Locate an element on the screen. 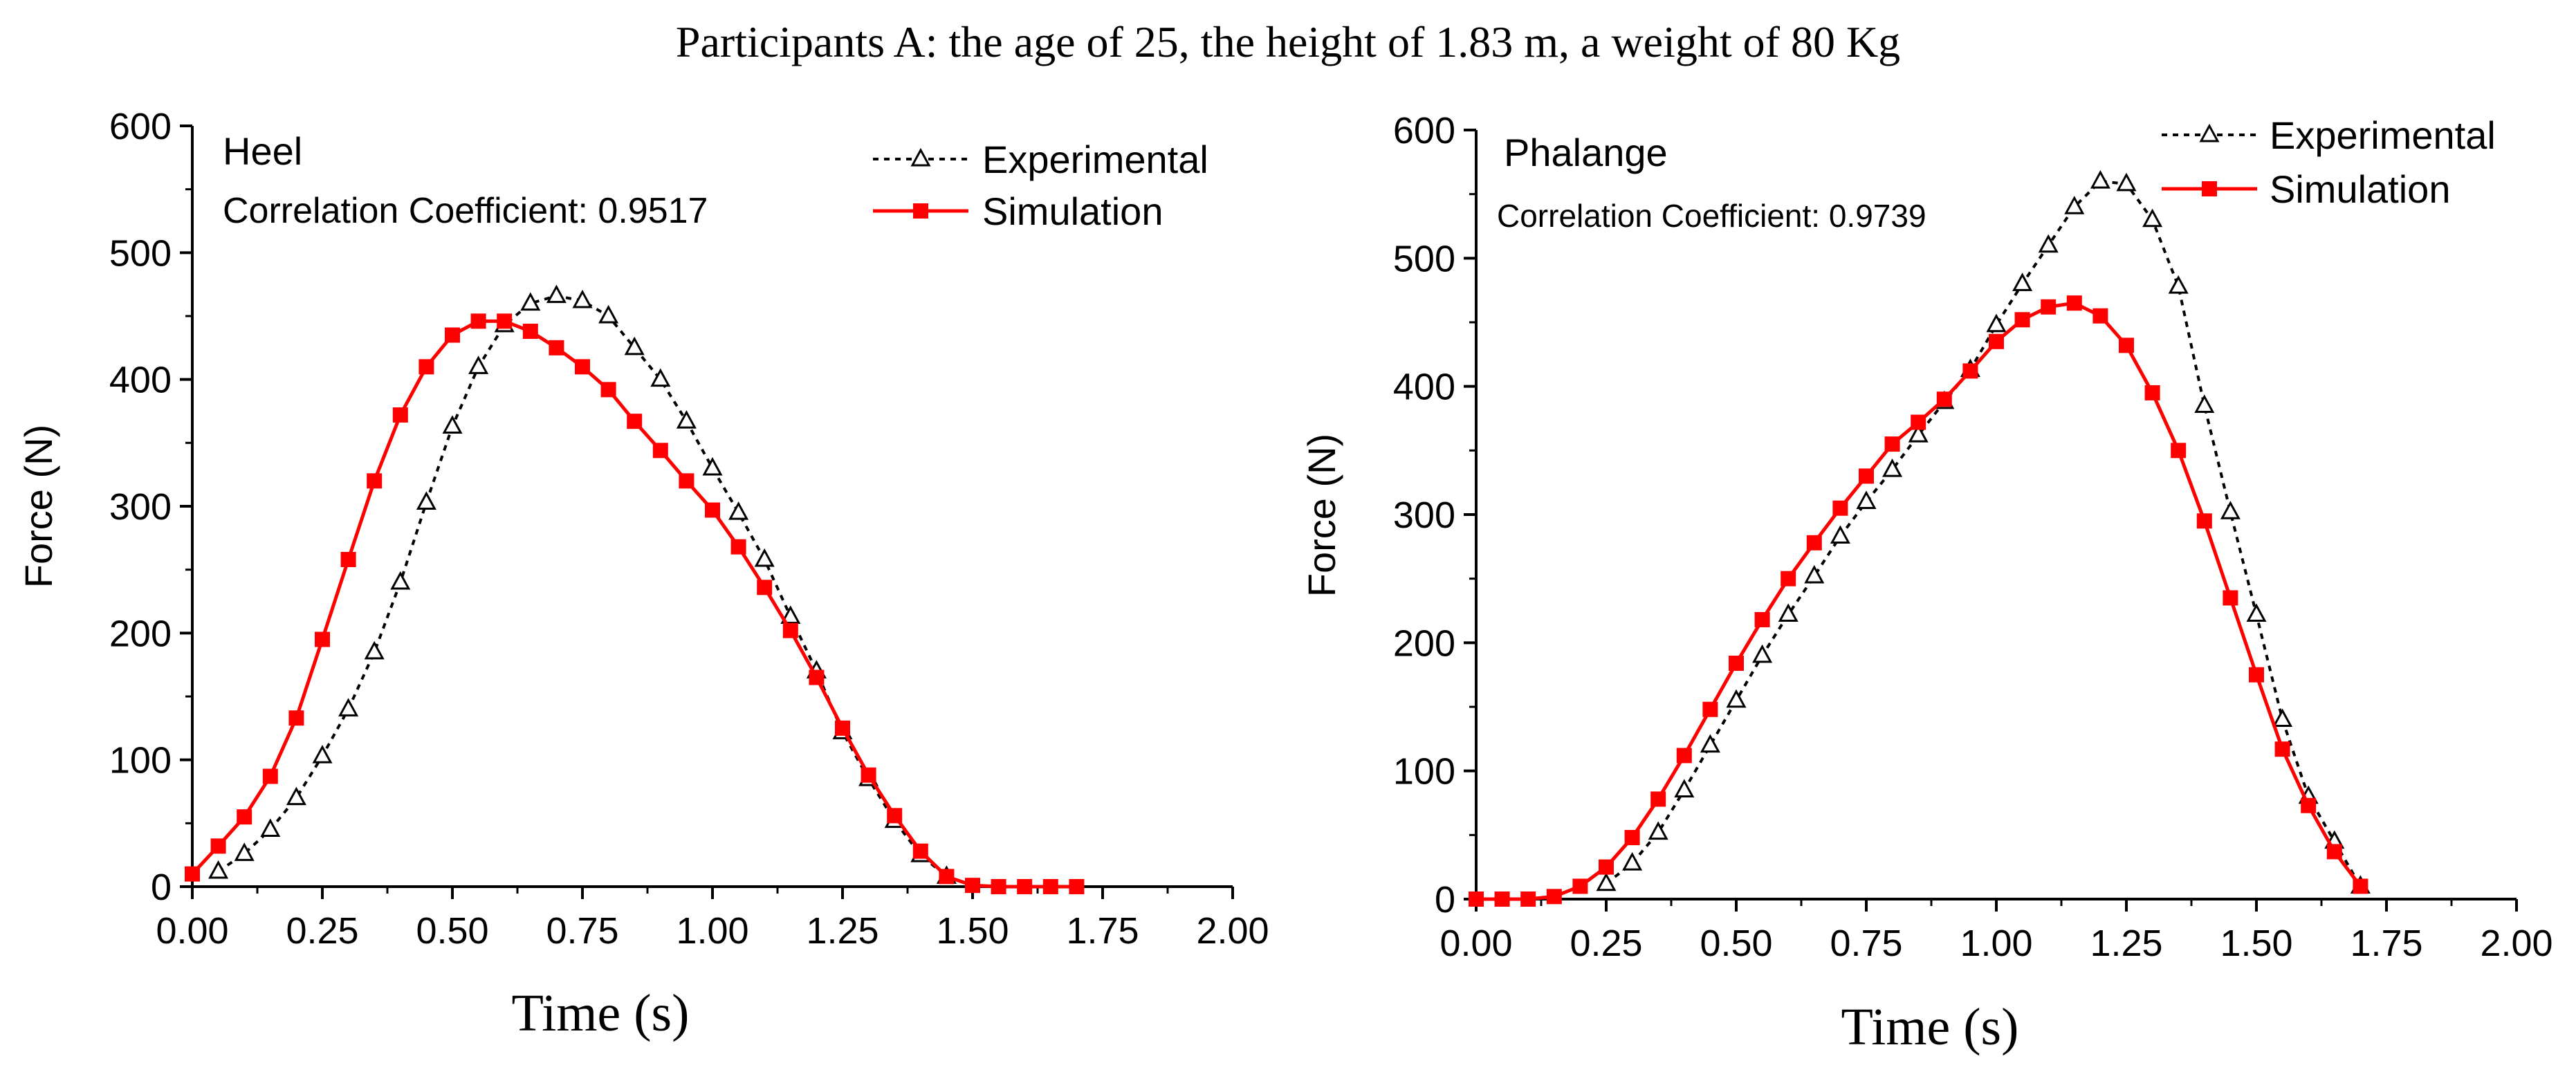 The width and height of the screenshot is (2576, 1072). correlation-annotation: Correlation Coefficient: 0.9517 is located at coordinates (465, 211).